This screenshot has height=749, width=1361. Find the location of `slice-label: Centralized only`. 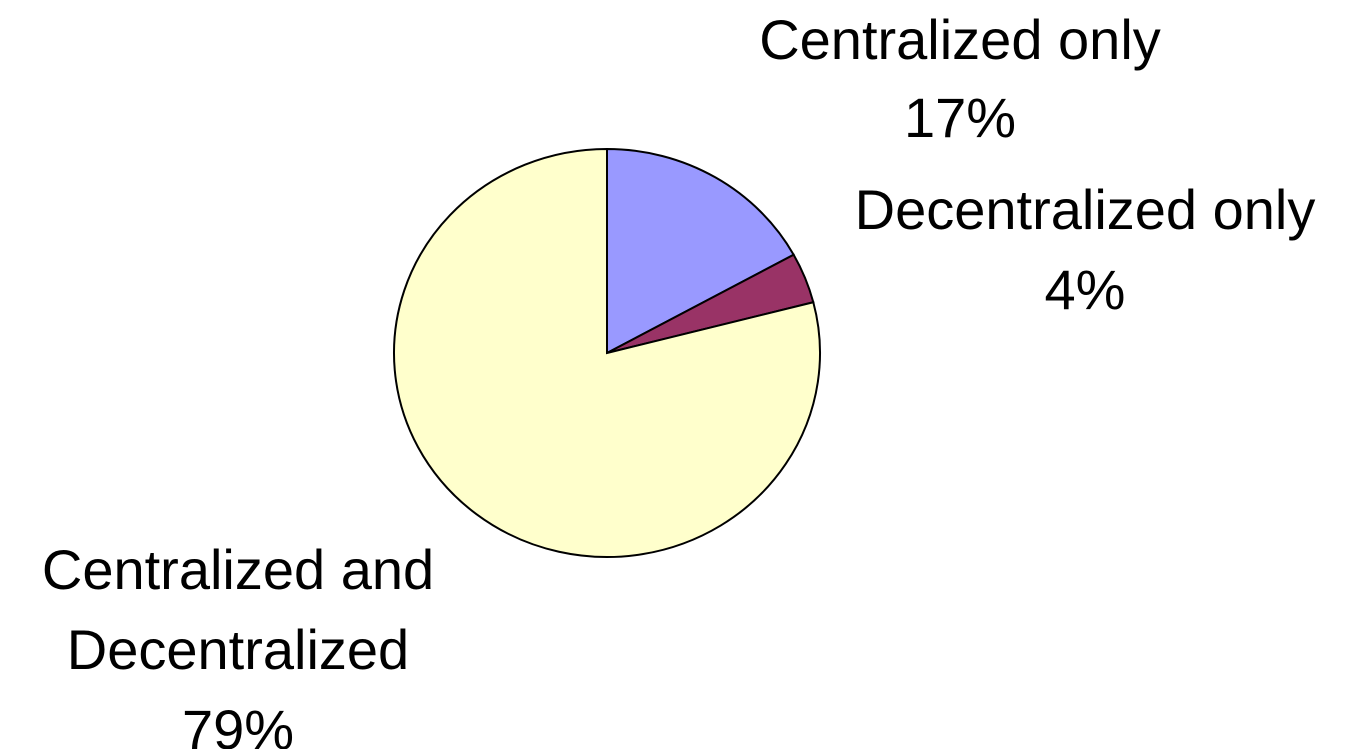

slice-label: Centralized only is located at coordinates (960, 39).